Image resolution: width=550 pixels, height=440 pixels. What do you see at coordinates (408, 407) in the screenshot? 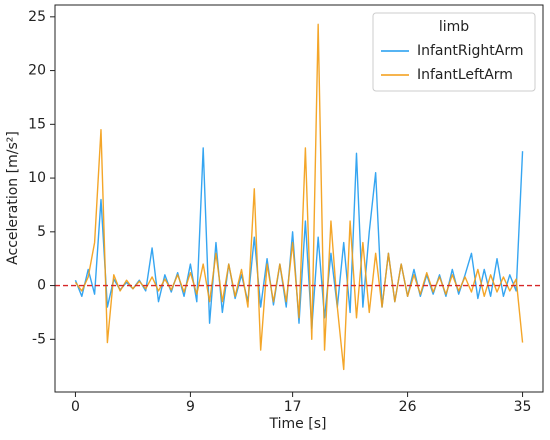
I see `x-tick-label: 26` at bounding box center [408, 407].